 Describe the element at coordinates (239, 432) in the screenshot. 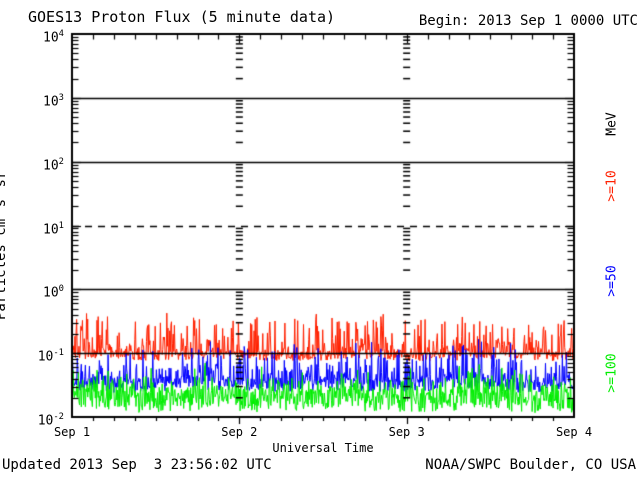

I see `x-axis-tick-label: Sep 2` at that location.